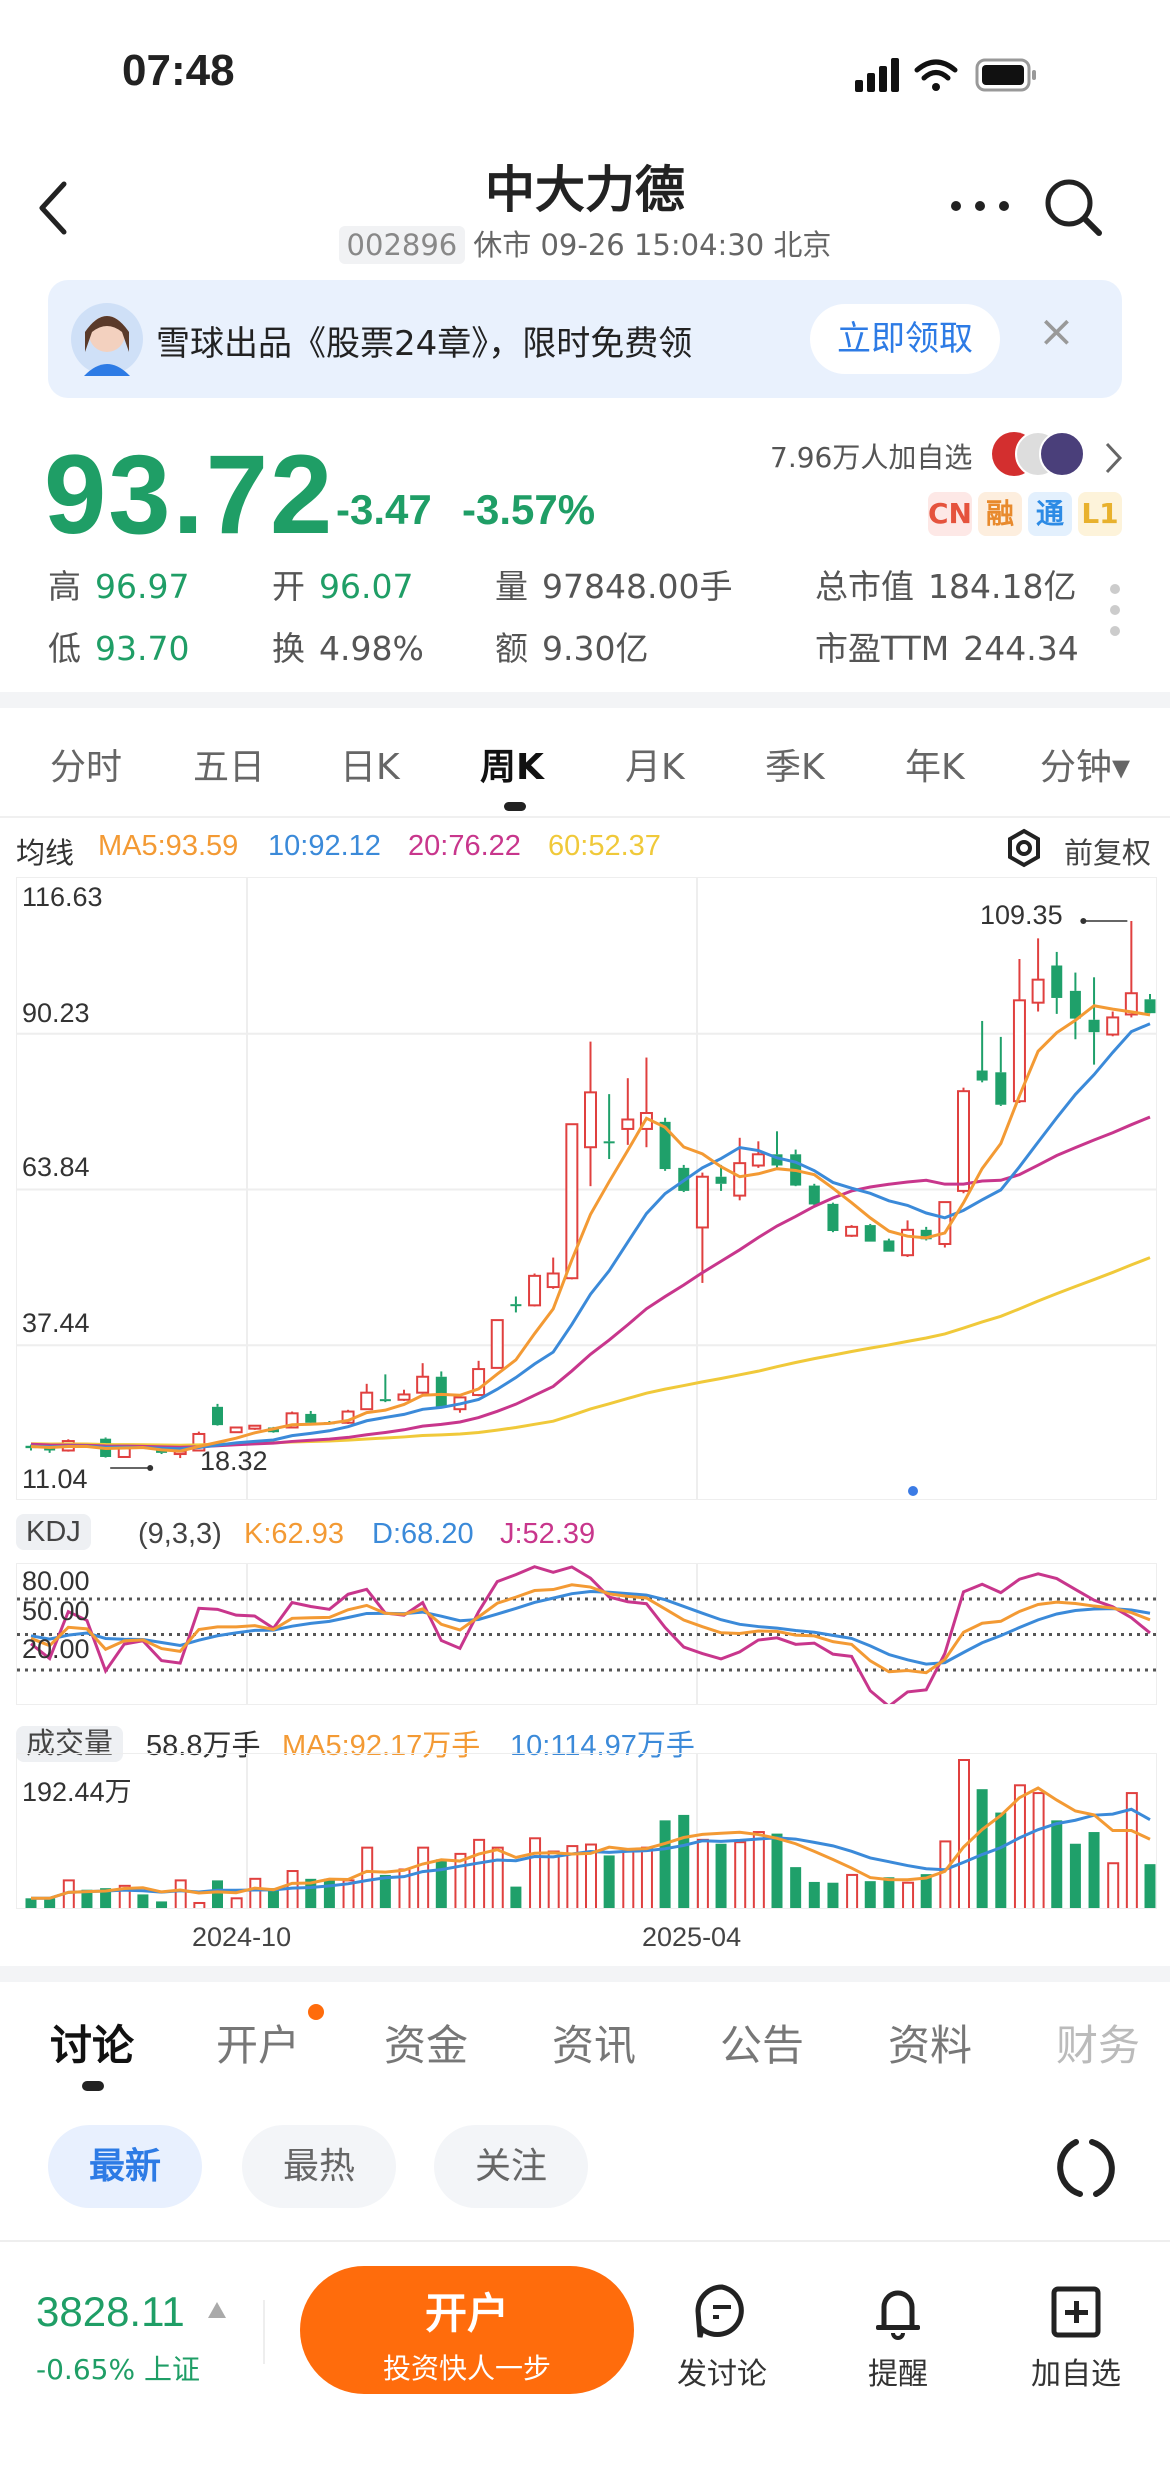 Image resolution: width=1170 pixels, height=2492 pixels. I want to click on tab-profile: 资料, so click(930, 2045).